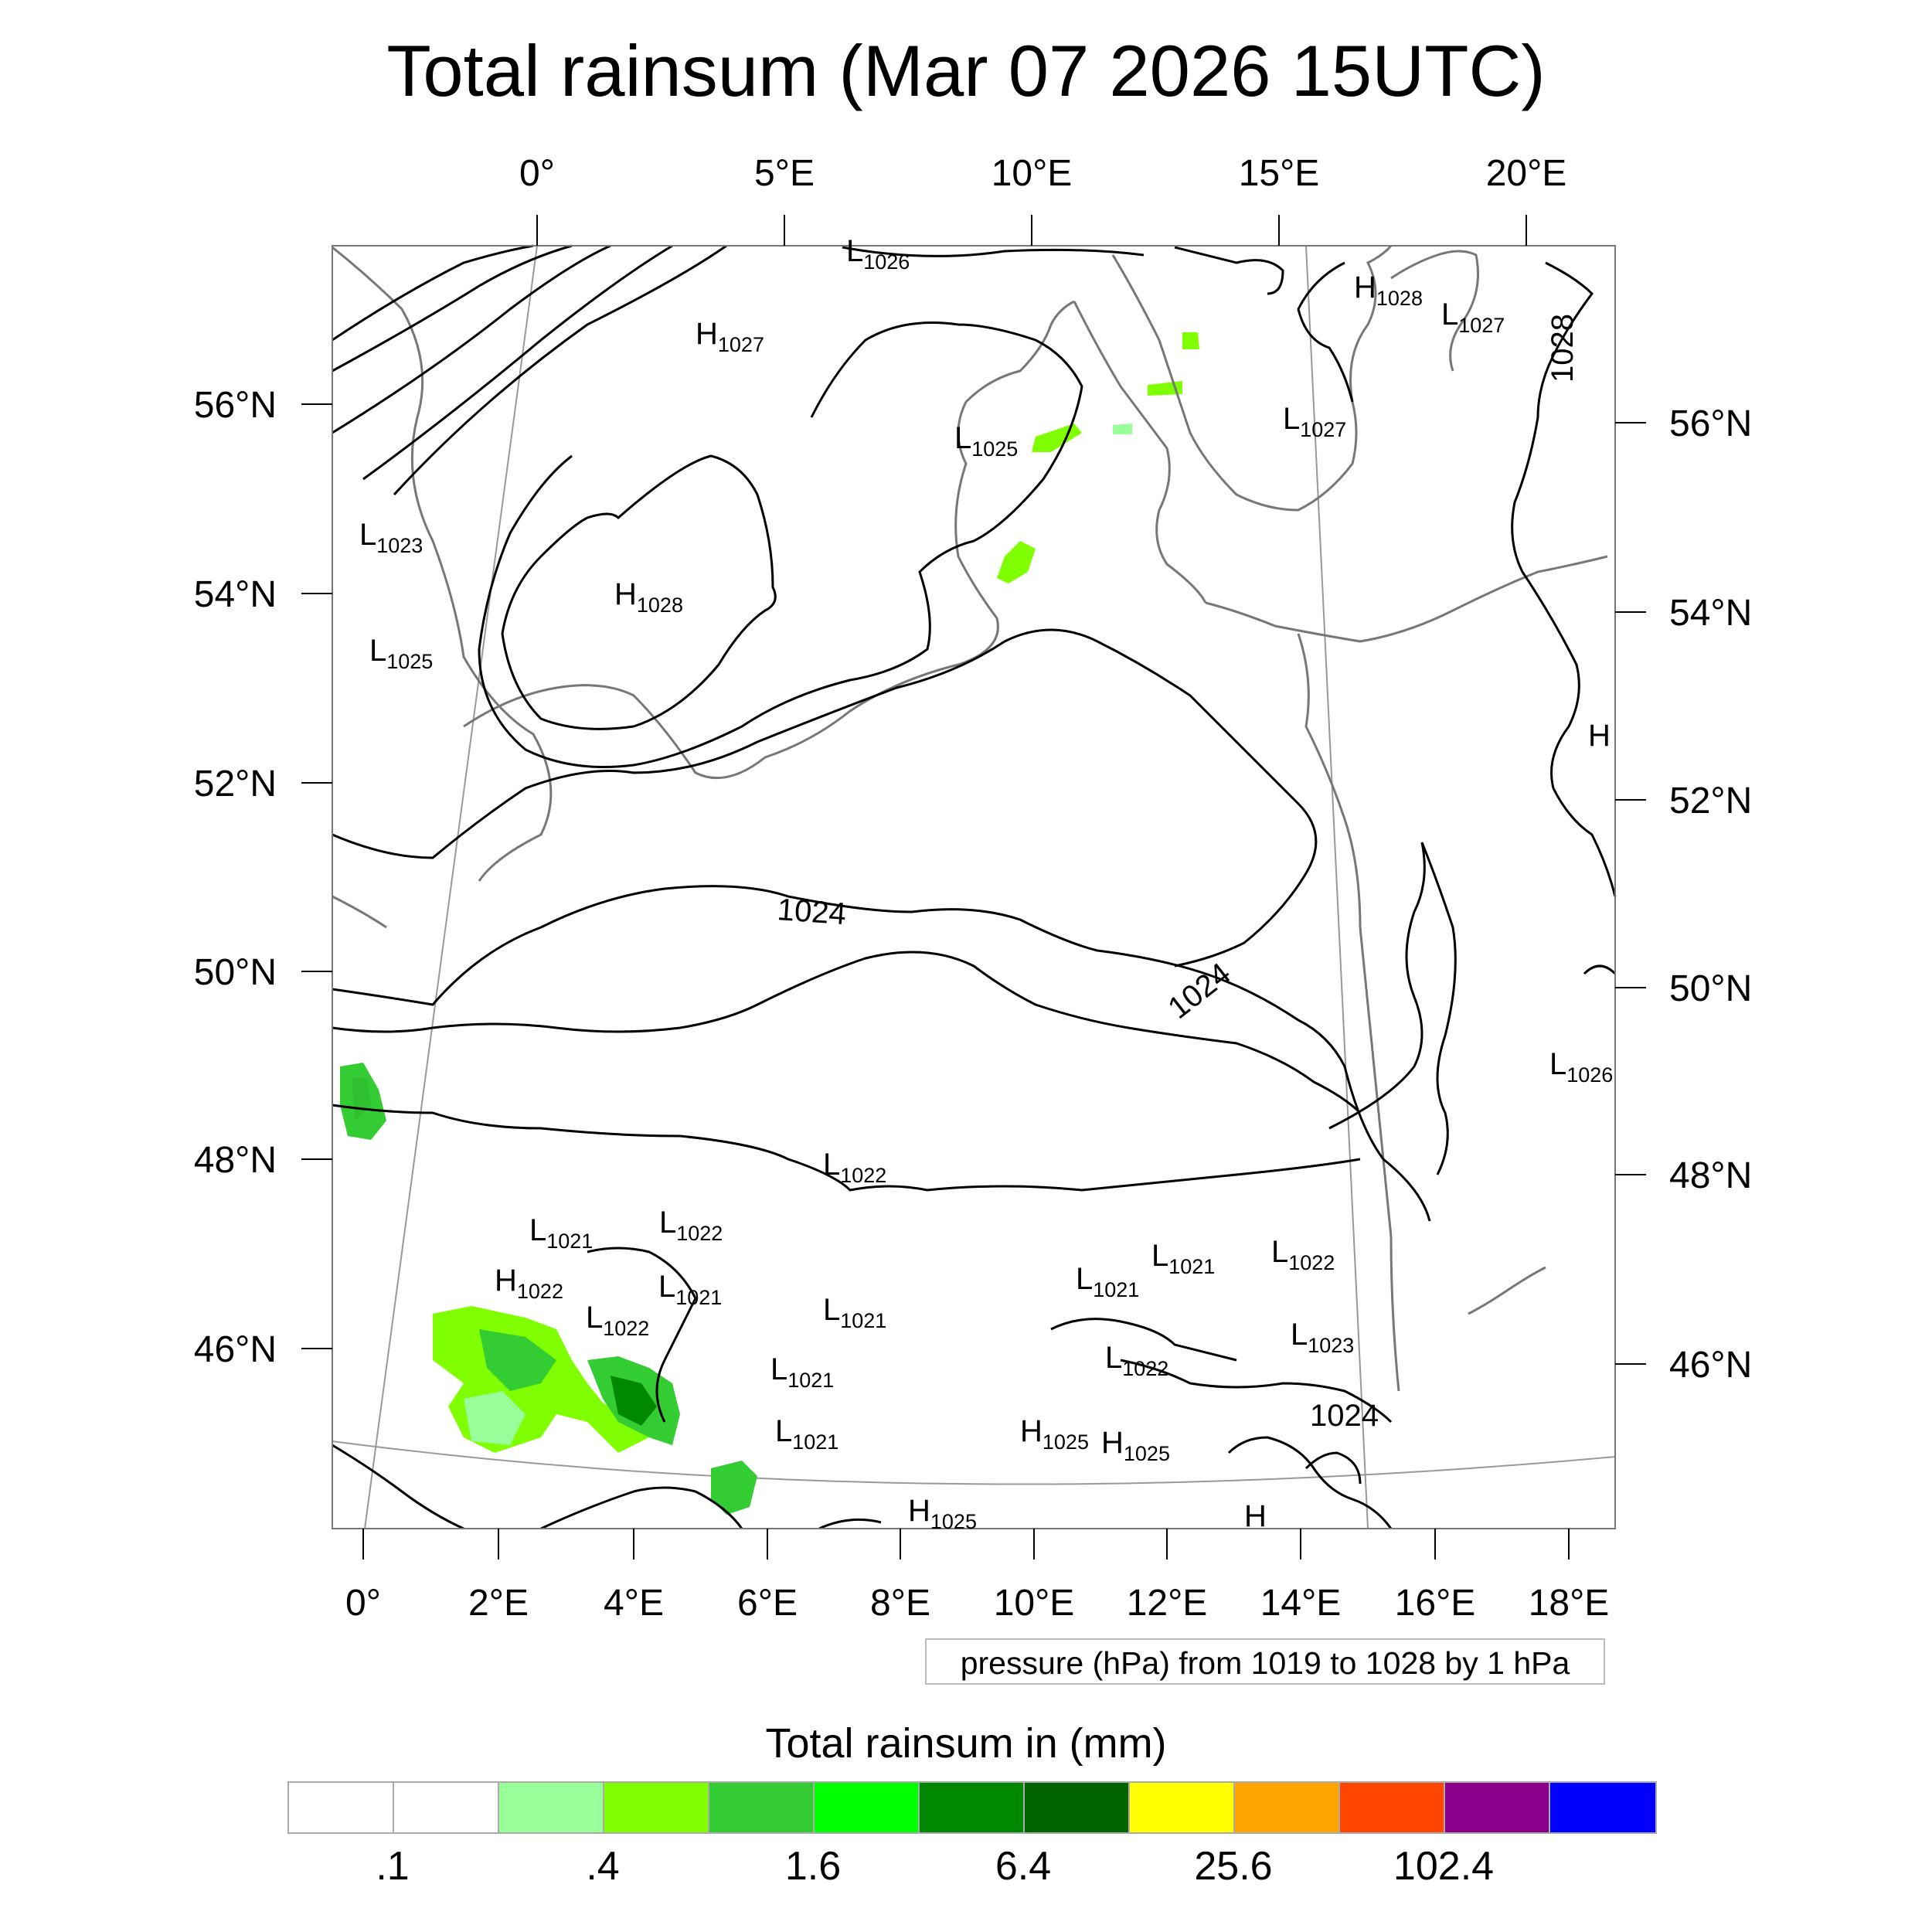 The width and height of the screenshot is (1932, 1932). Describe the element at coordinates (236, 595) in the screenshot. I see `left-lat-label: 54°N` at that location.